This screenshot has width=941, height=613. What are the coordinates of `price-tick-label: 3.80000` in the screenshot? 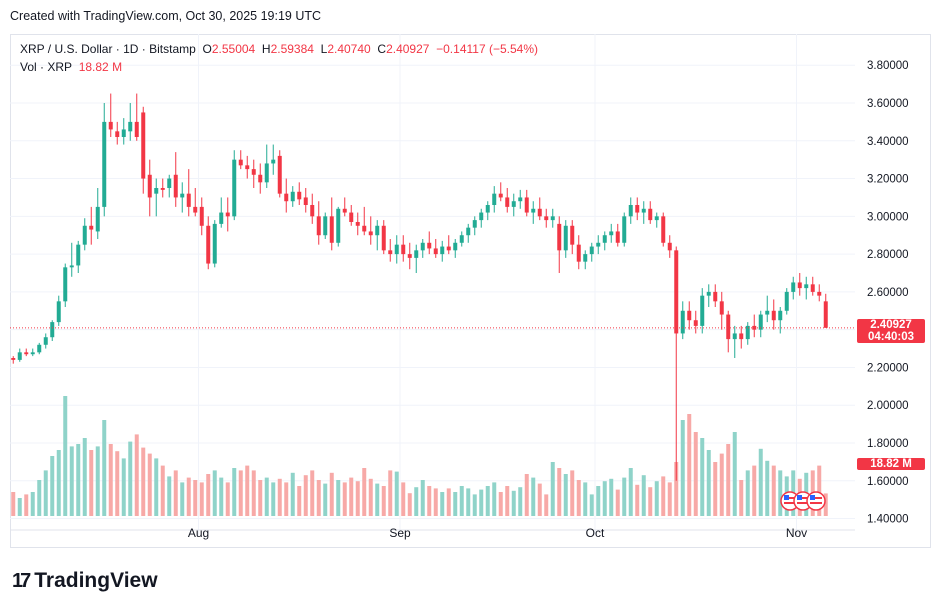 It's located at (888, 66).